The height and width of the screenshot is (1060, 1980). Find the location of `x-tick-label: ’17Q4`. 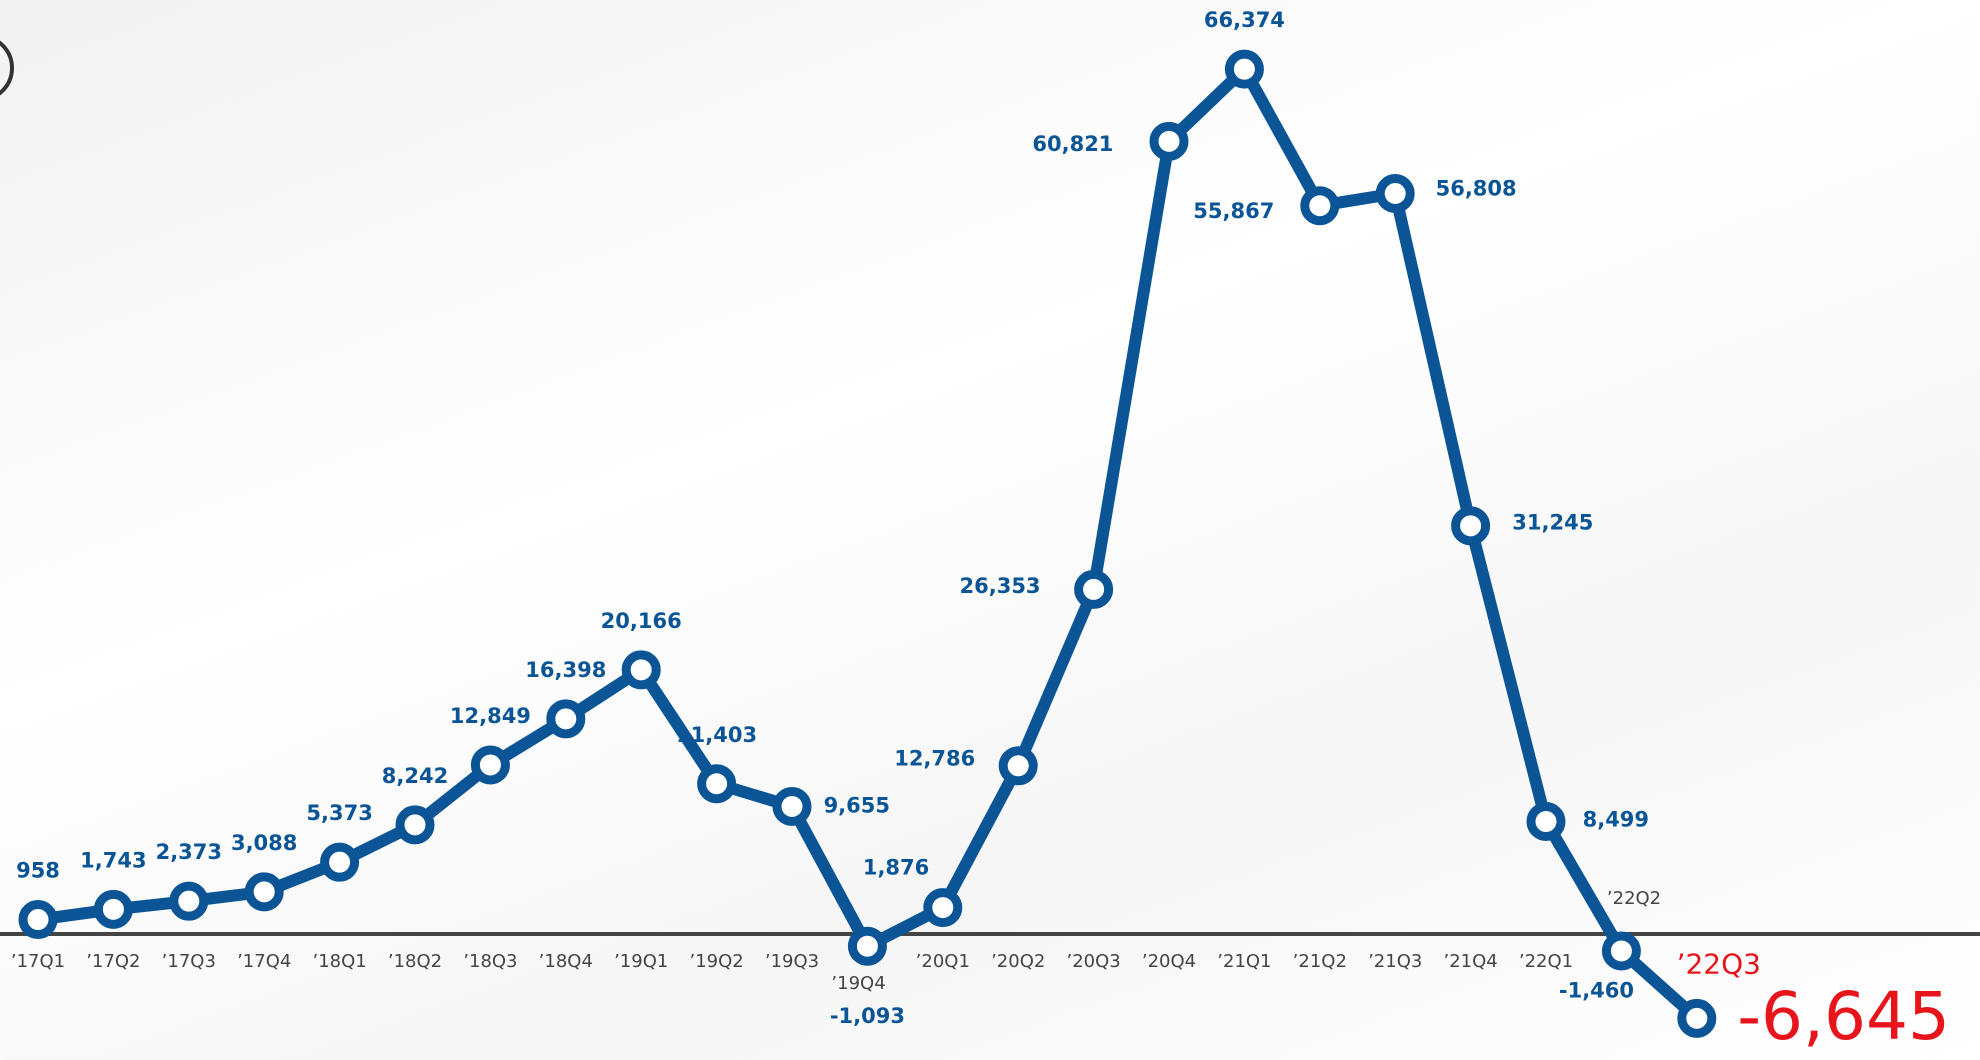

x-tick-label: ’17Q4 is located at coordinates (264, 961).